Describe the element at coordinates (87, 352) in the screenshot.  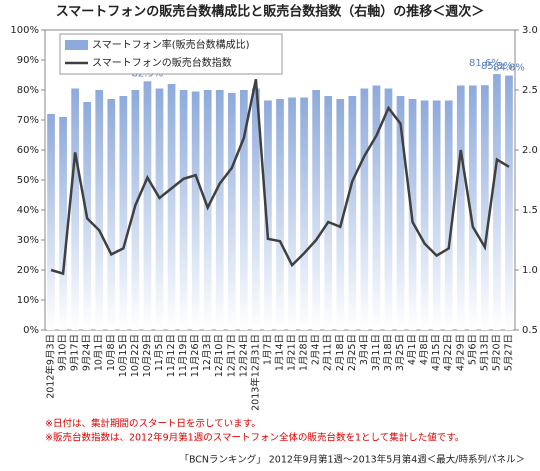
I see `x-tick-label: 9月24日` at that location.